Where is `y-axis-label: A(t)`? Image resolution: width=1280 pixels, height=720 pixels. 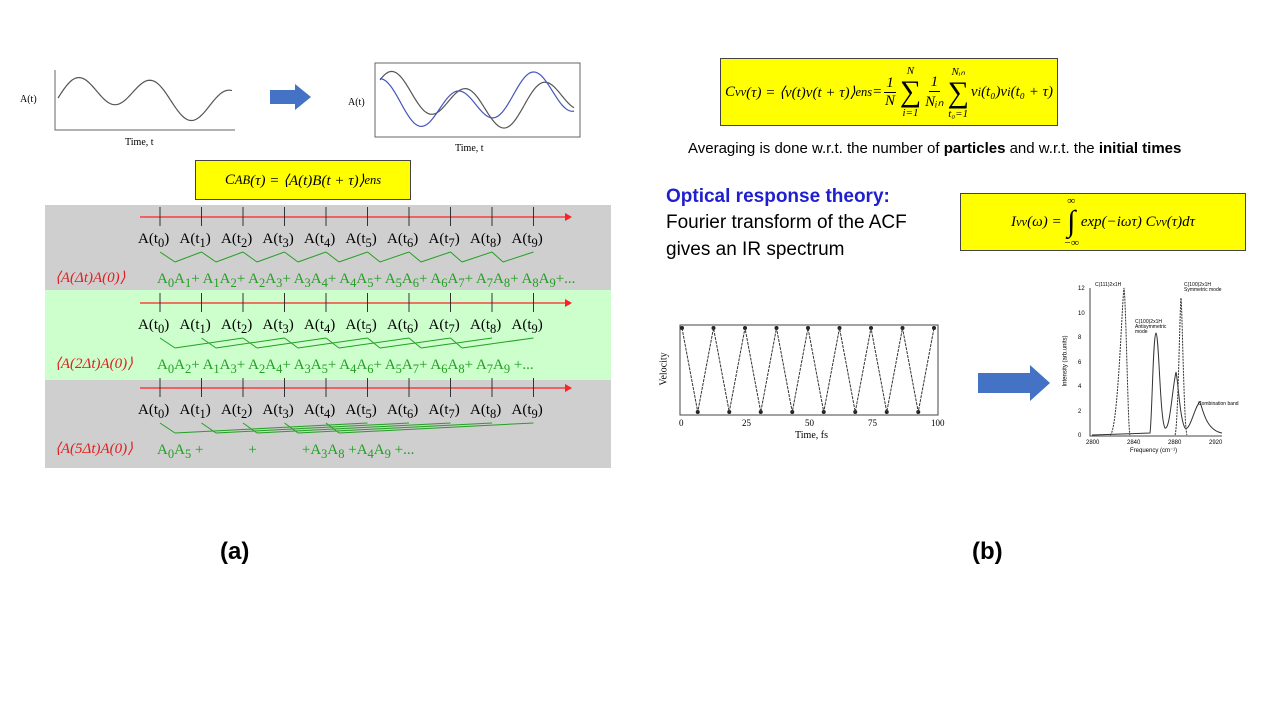 y-axis-label: A(t) is located at coordinates (356, 102).